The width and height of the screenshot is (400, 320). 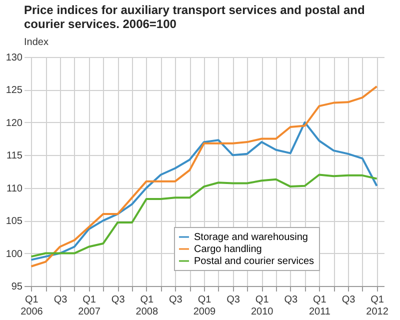 What do you see at coordinates (194, 17) in the screenshot?
I see `chart-title: Price indices for auxiliary transport services and postal and courier services. 2006=100` at bounding box center [194, 17].